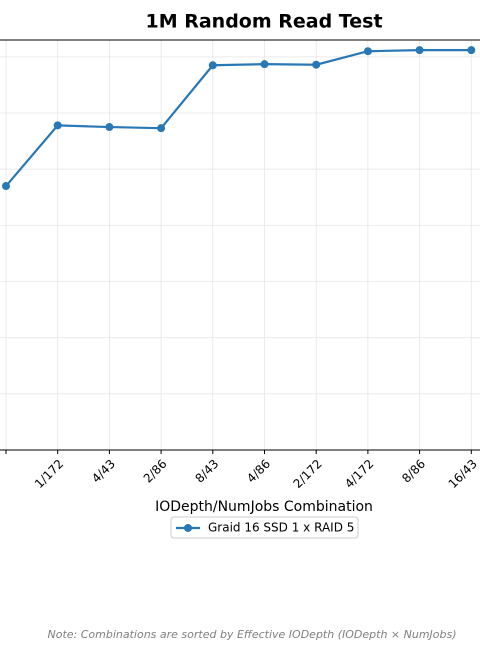 Image resolution: width=480 pixels, height=650 pixels. What do you see at coordinates (359, 474) in the screenshot?
I see `x-tick-label: 4/172` at bounding box center [359, 474].